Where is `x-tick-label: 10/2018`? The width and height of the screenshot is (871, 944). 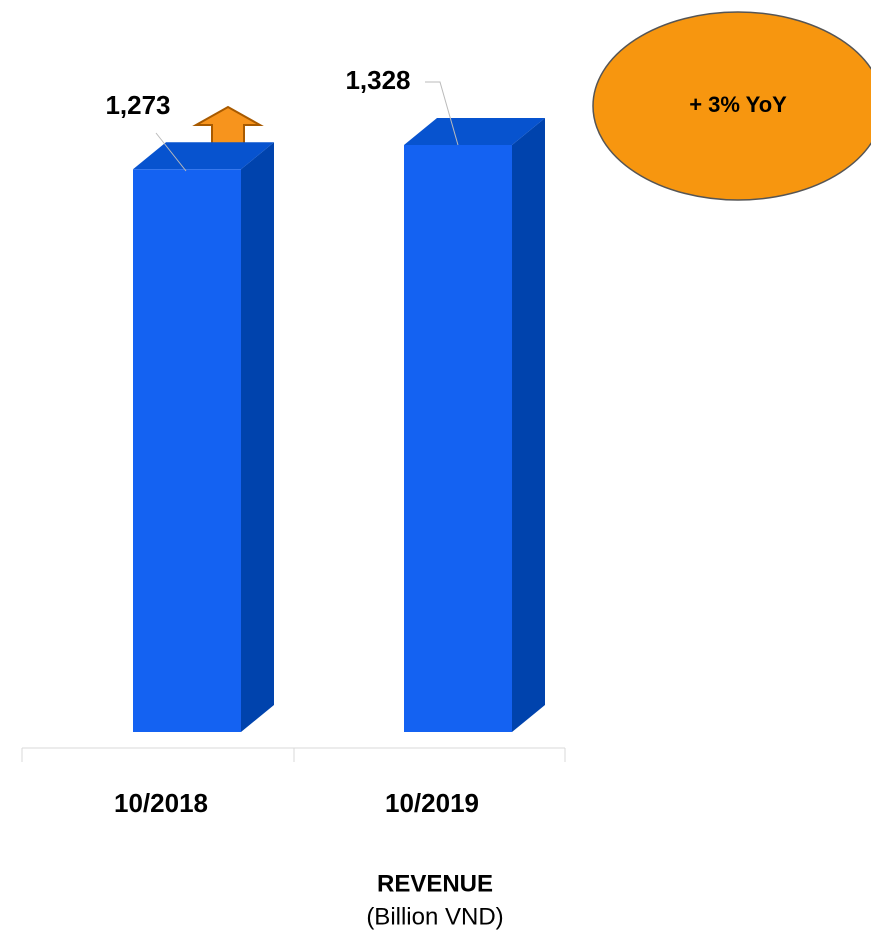
x-tick-label: 10/2018 is located at coordinates (161, 803).